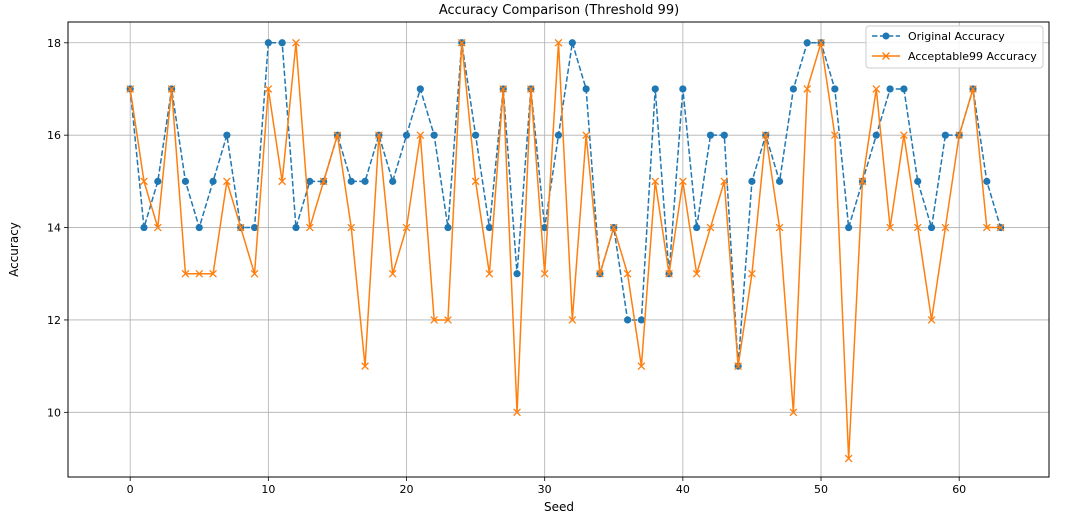  Describe the element at coordinates (54, 228) in the screenshot. I see `y-tick-label: 14` at that location.